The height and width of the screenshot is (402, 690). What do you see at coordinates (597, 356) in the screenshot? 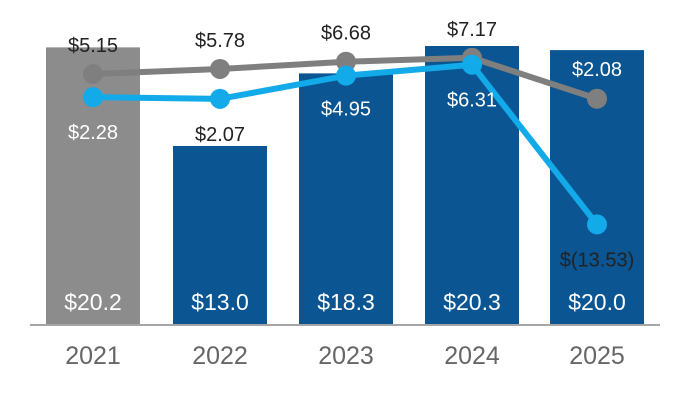
I see `x-tick-label-2025: 2025` at bounding box center [597, 356].